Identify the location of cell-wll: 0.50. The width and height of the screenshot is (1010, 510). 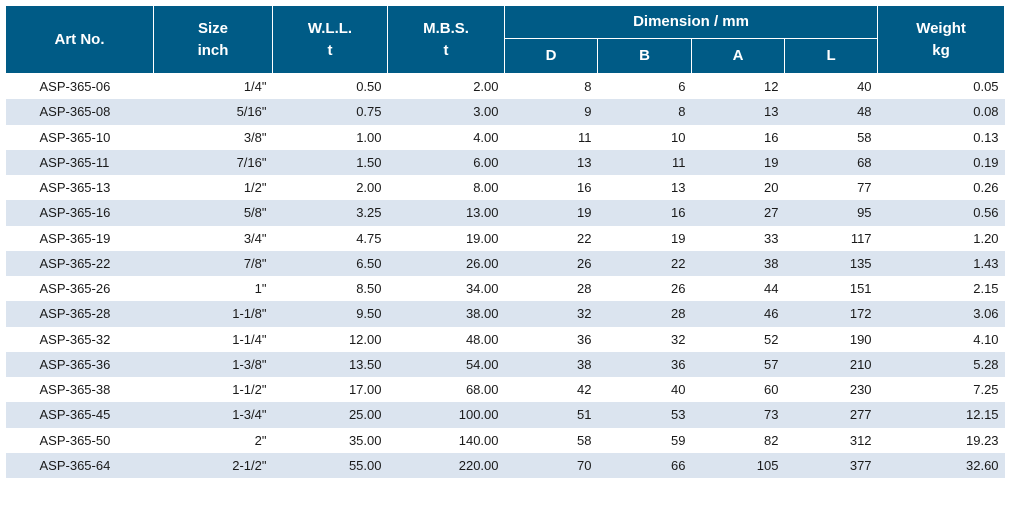
(330, 86).